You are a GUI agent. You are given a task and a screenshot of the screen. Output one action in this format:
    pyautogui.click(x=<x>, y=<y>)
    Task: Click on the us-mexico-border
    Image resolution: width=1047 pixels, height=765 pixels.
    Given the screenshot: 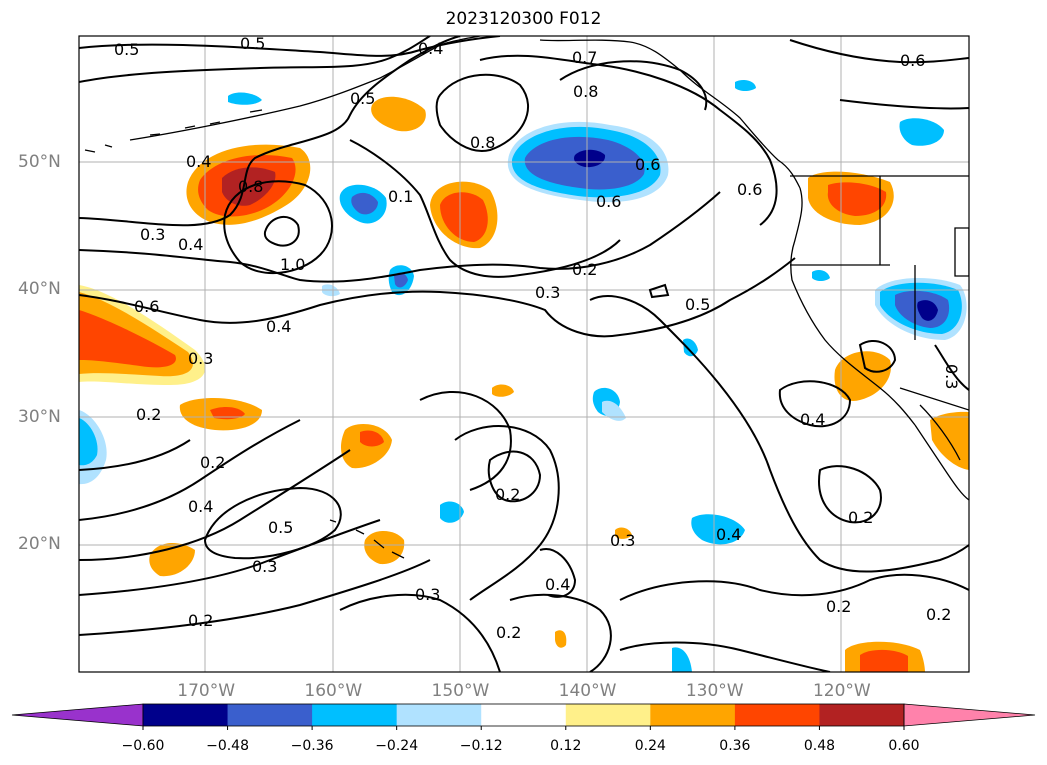 What is the action you would take?
    pyautogui.click(x=934, y=399)
    